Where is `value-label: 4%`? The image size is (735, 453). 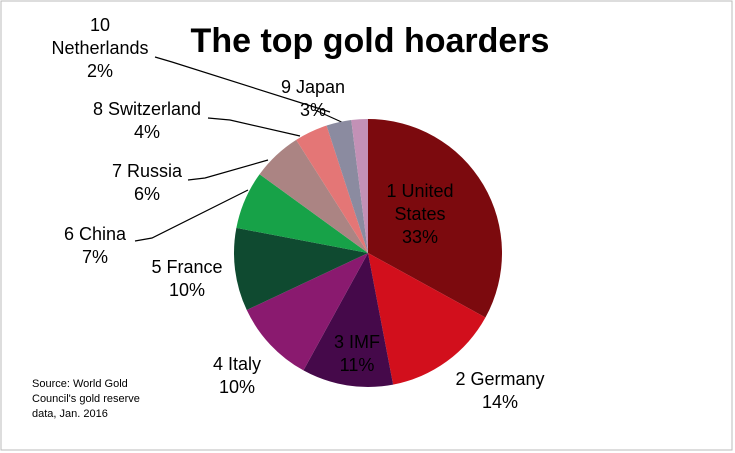 value-label: 4% is located at coordinates (146, 132).